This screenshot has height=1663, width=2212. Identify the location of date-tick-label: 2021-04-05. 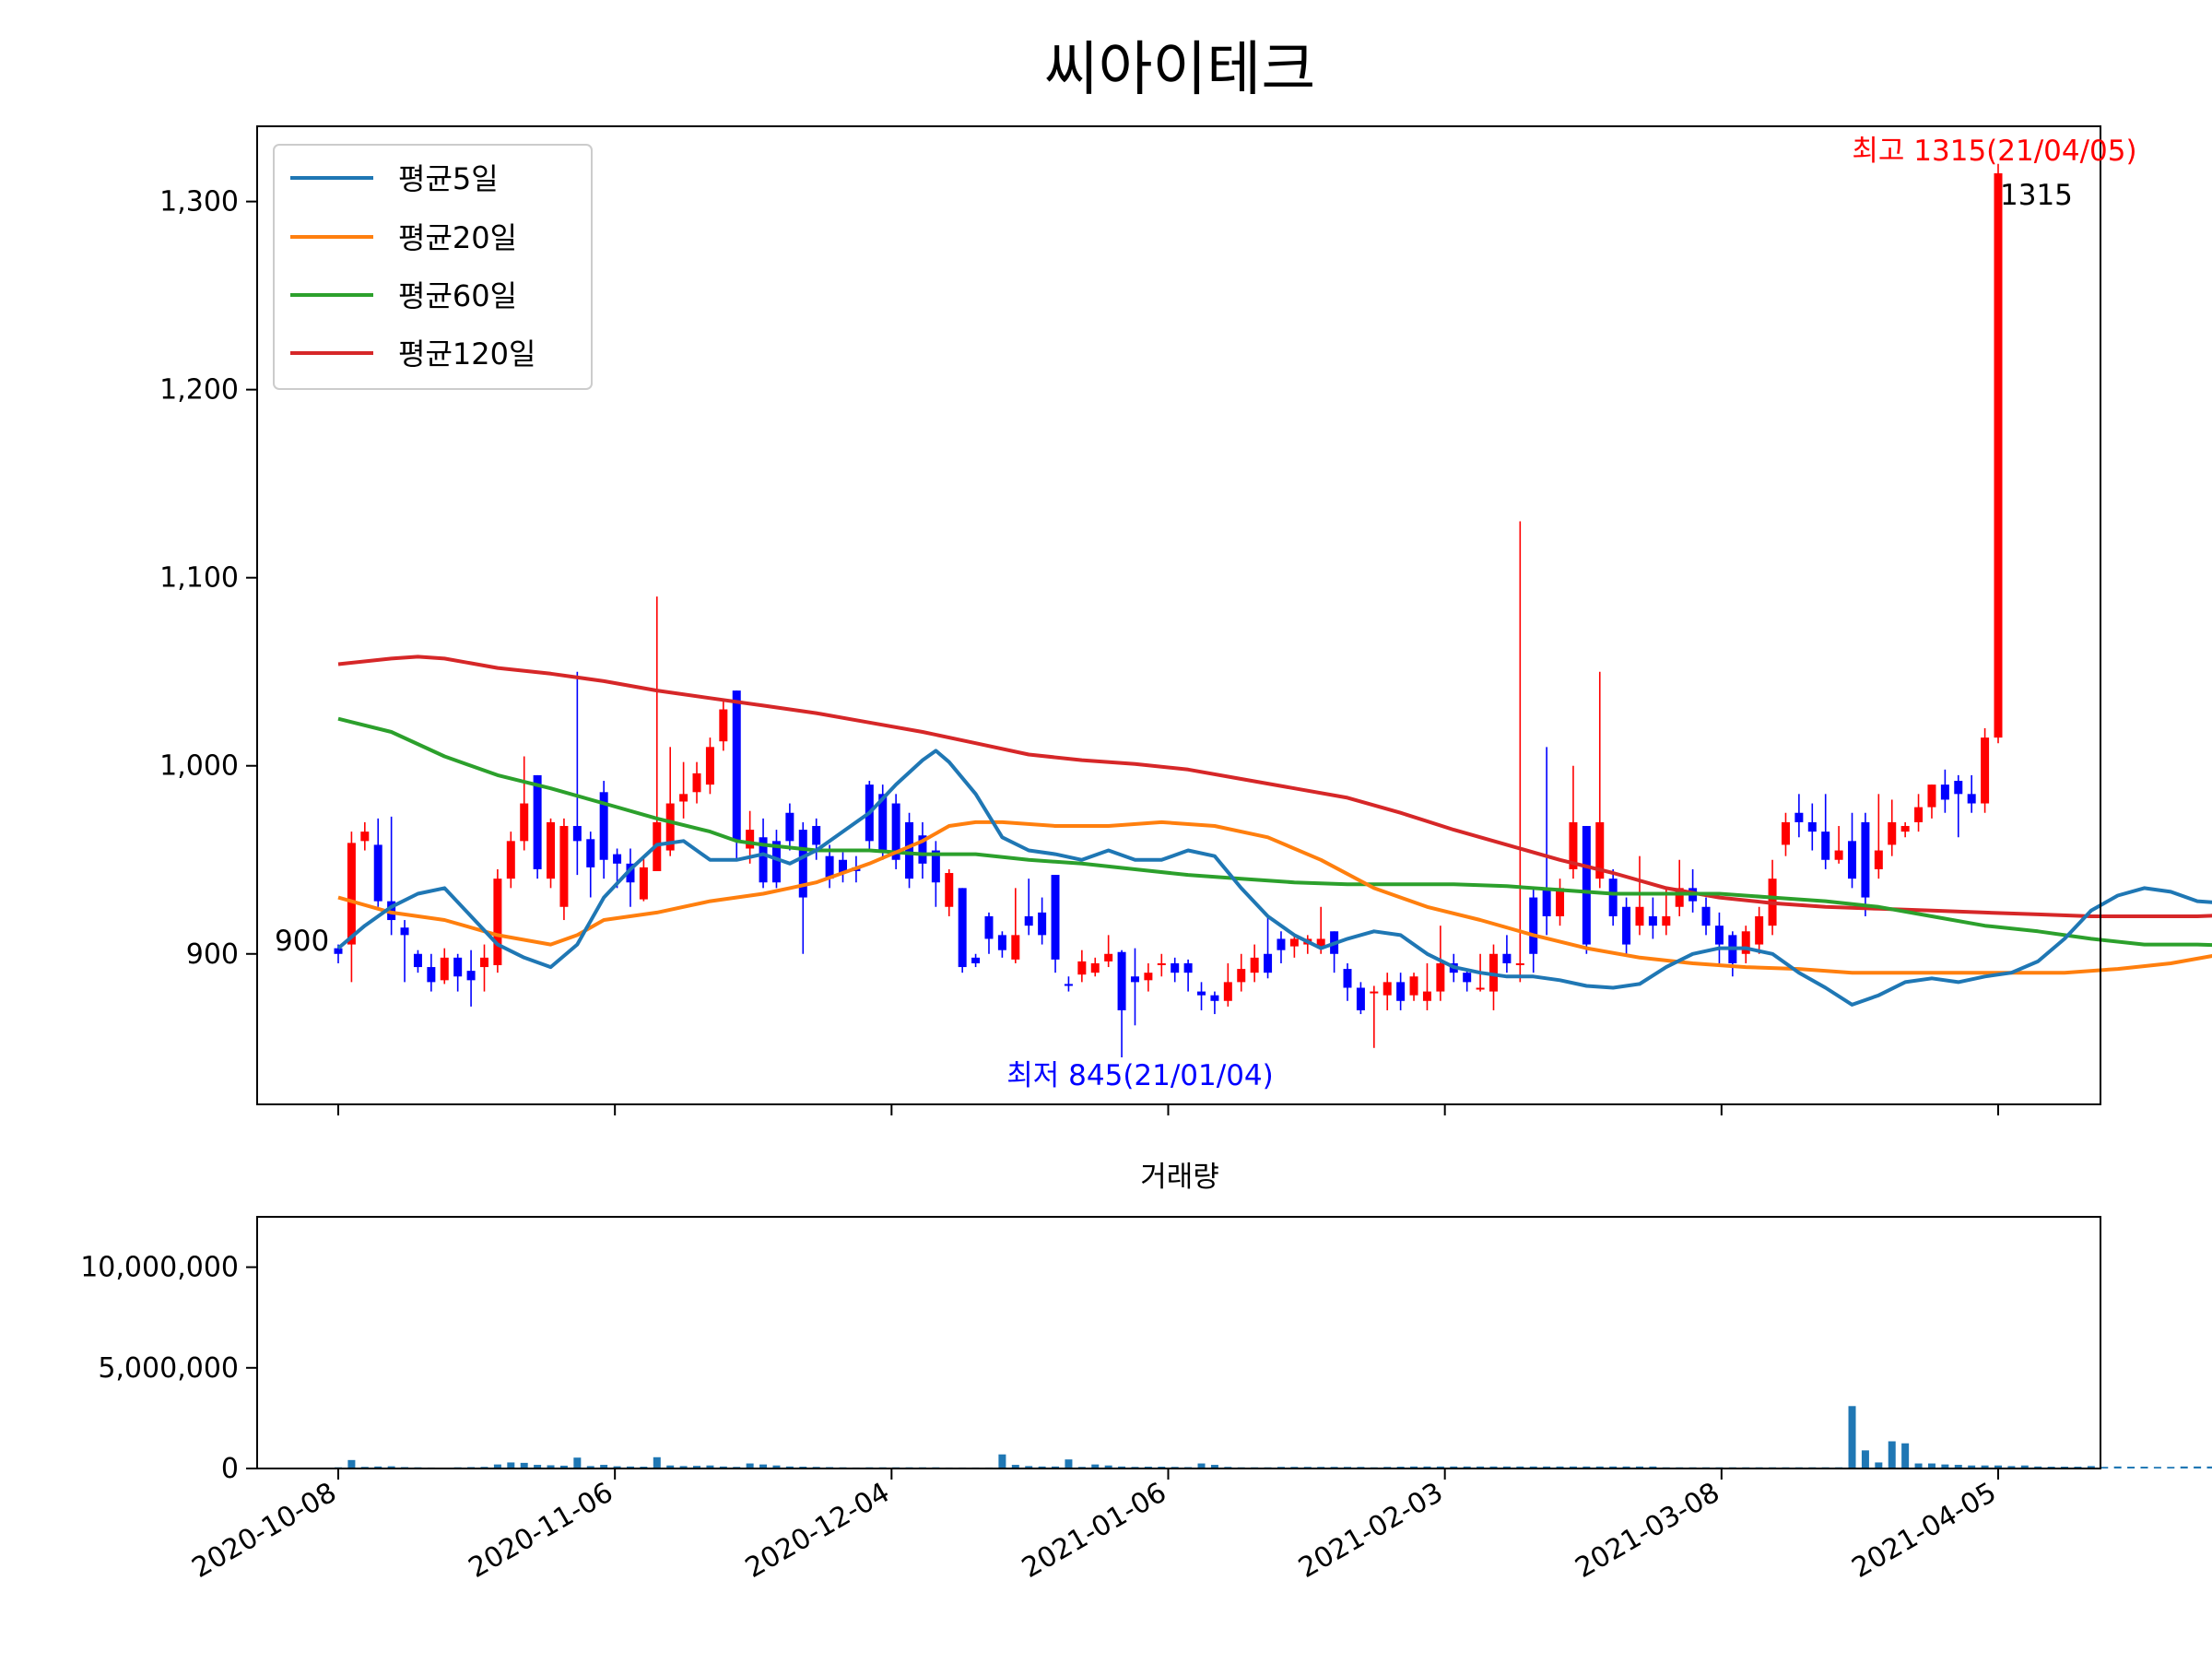
(1924, 1531).